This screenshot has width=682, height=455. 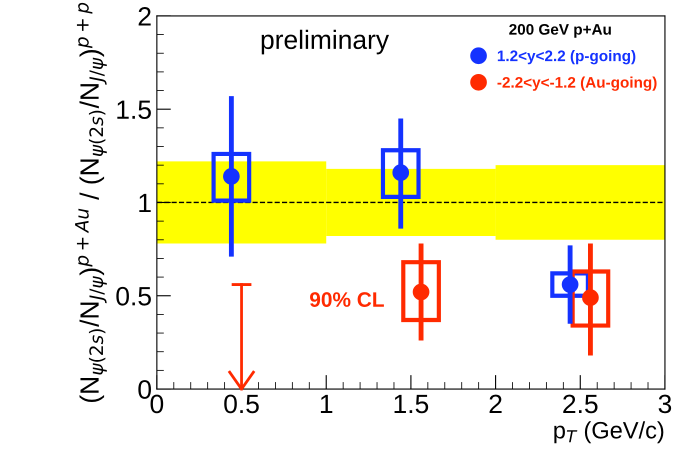 I want to click on y-tick-label: 1, so click(x=145, y=203).